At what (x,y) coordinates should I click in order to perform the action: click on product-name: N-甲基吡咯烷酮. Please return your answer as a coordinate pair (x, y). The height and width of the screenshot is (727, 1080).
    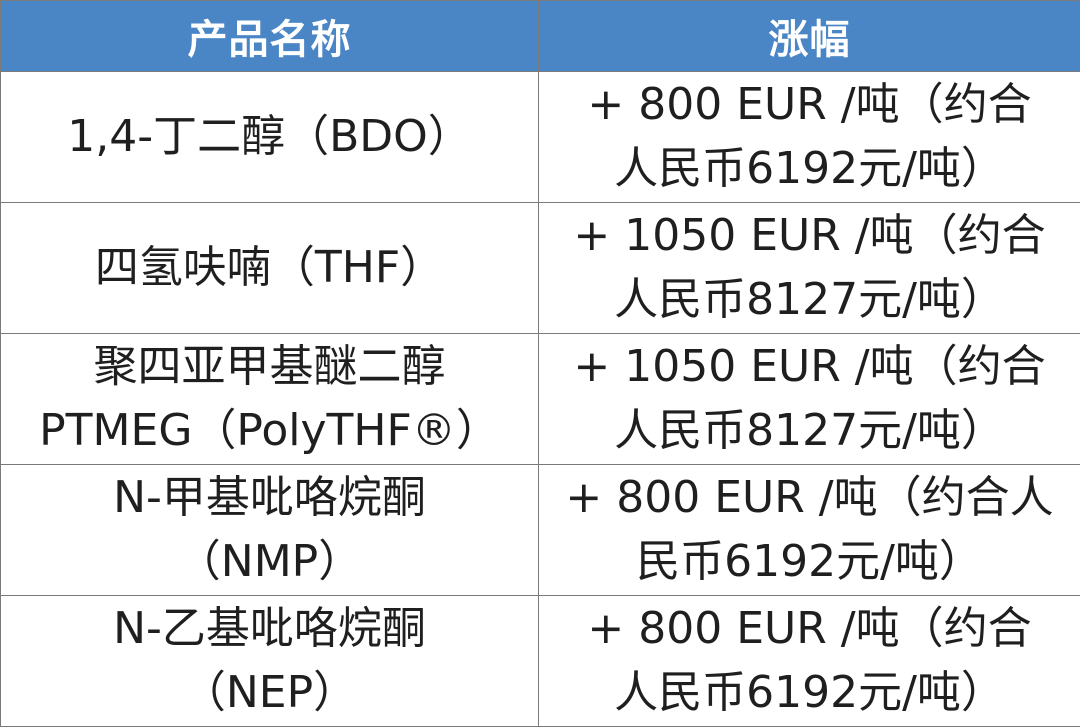
    Looking at the image, I should click on (269, 498).